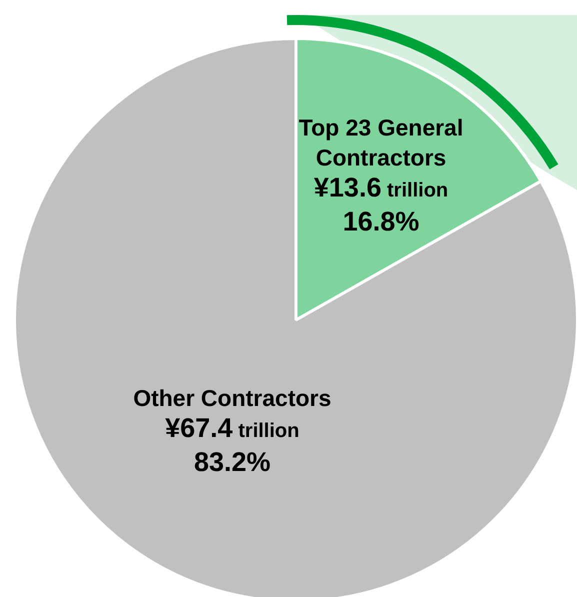 This screenshot has width=577, height=597. I want to click on text: 16.8%, so click(381, 221).